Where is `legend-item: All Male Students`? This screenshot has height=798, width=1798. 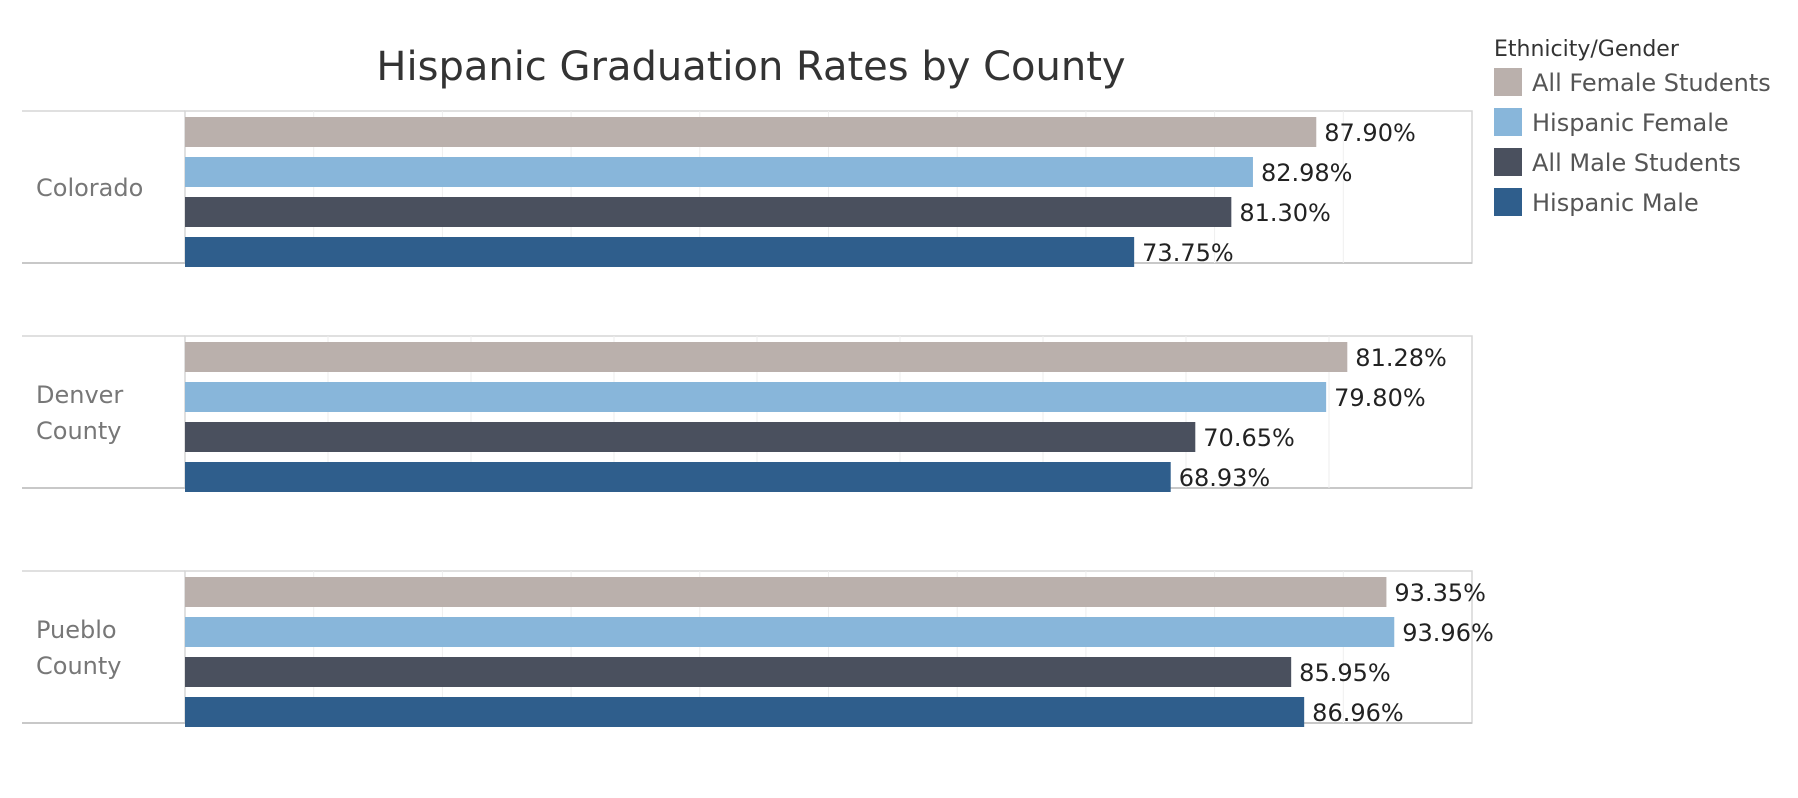 legend-item: All Male Students is located at coordinates (1617, 162).